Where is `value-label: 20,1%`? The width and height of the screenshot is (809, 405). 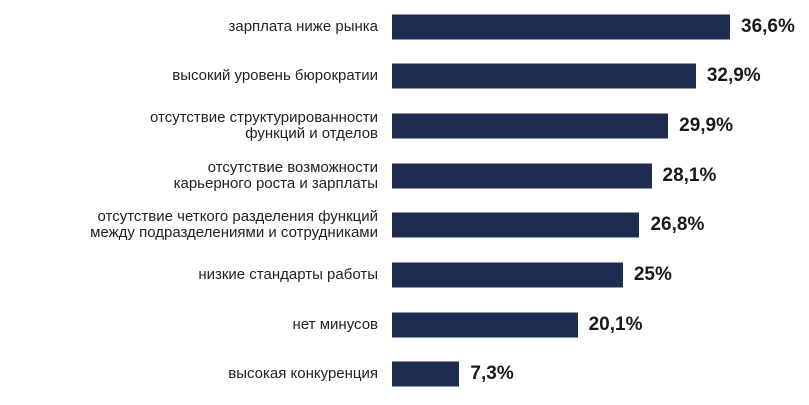
value-label: 20,1% is located at coordinates (615, 324).